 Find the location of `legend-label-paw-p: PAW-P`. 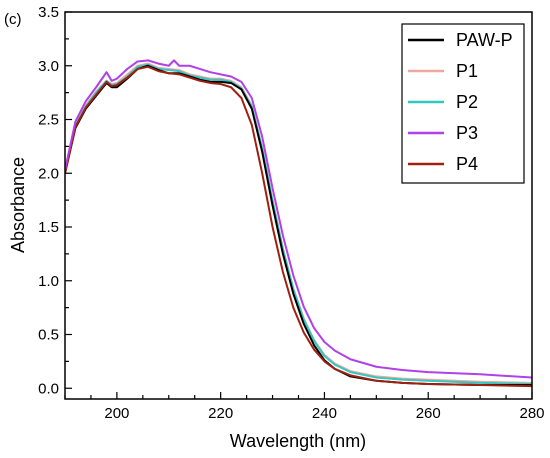

legend-label-paw-p: PAW-P is located at coordinates (484, 40).